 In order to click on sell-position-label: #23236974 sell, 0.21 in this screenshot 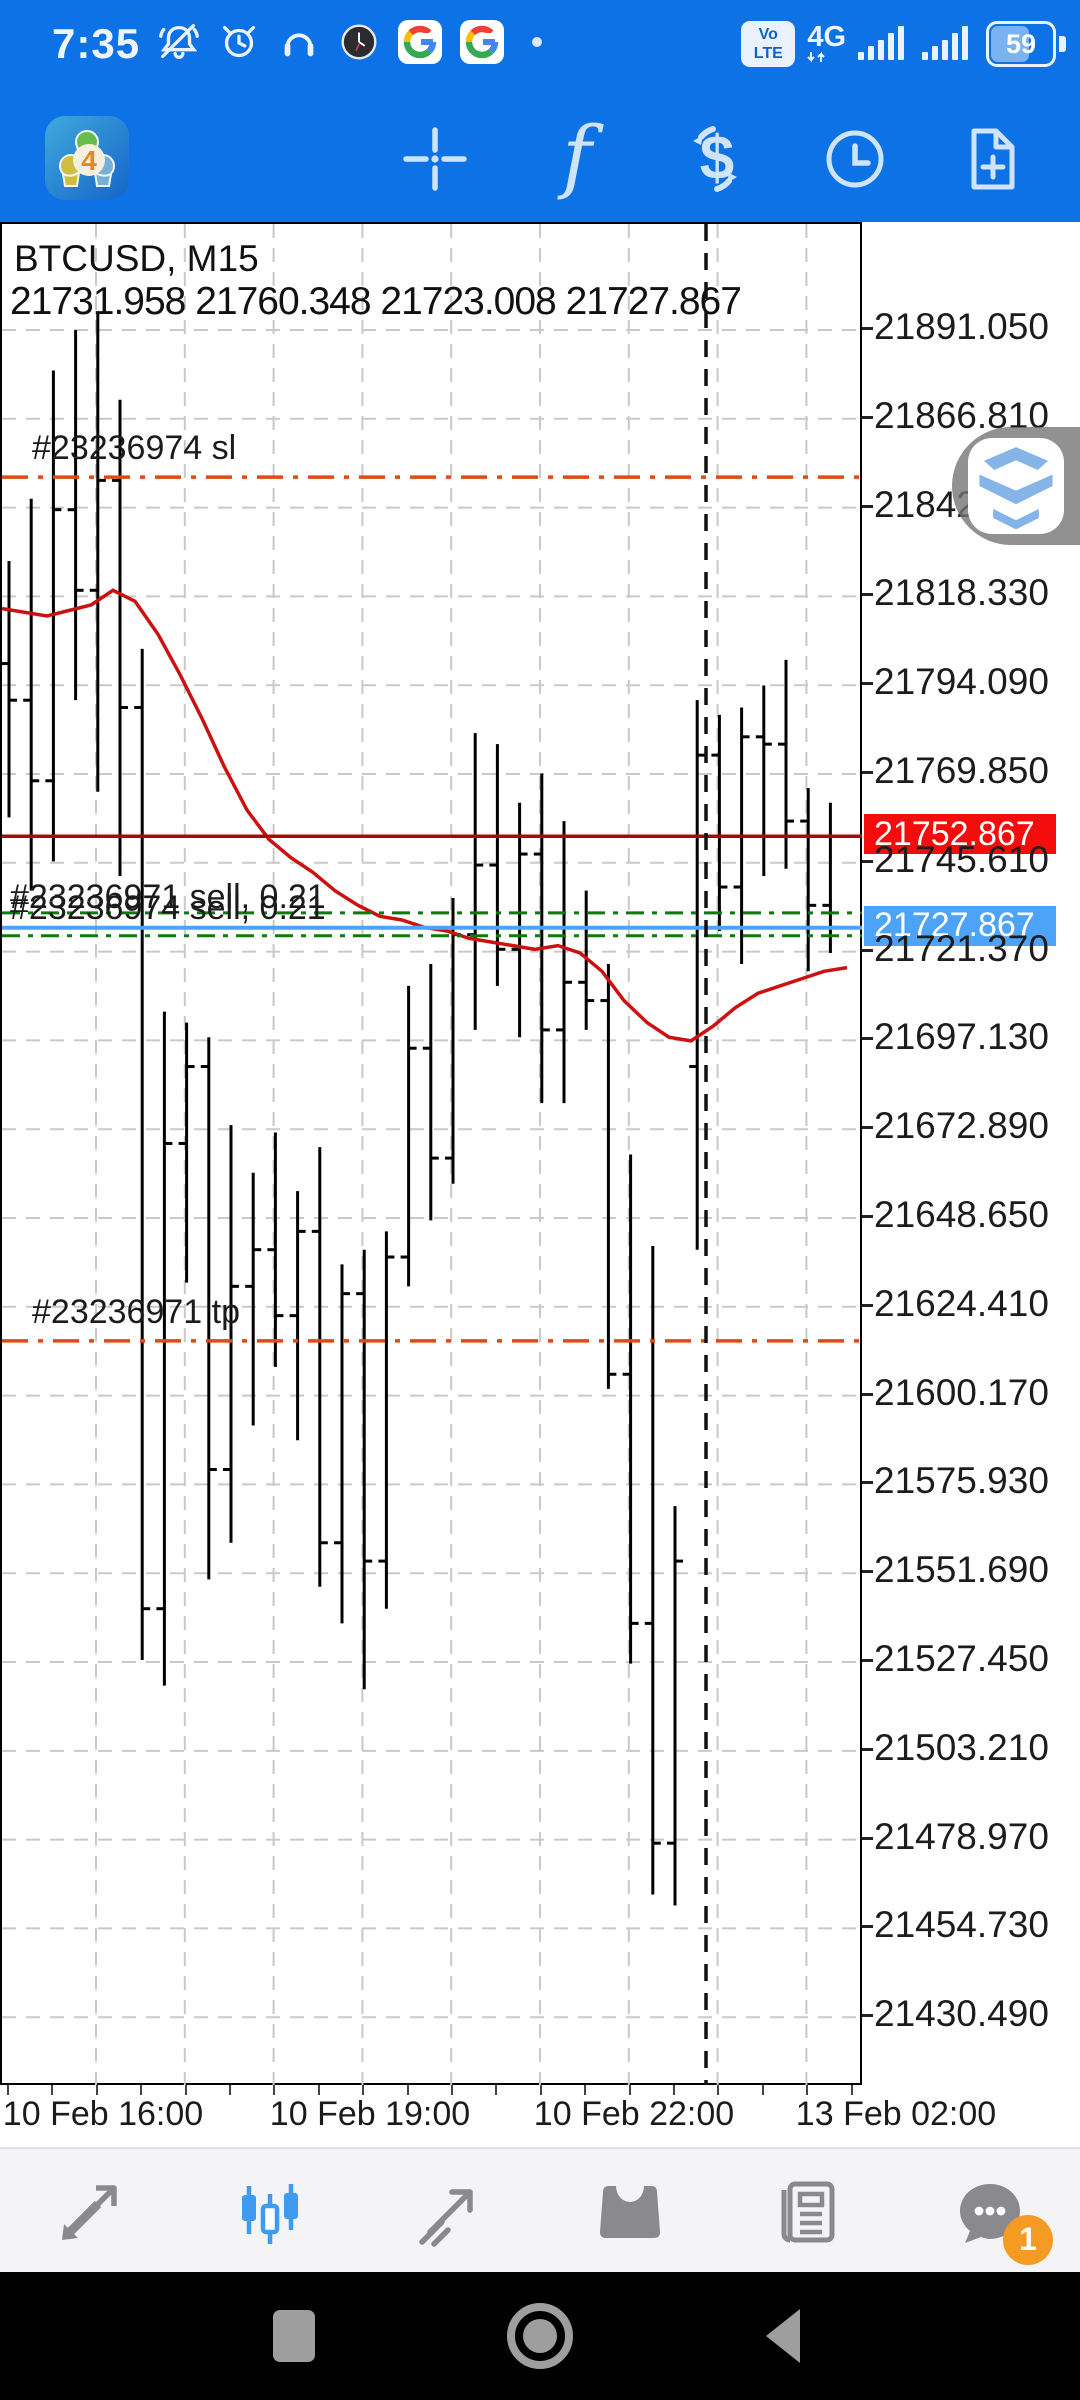, I will do `click(168, 907)`.